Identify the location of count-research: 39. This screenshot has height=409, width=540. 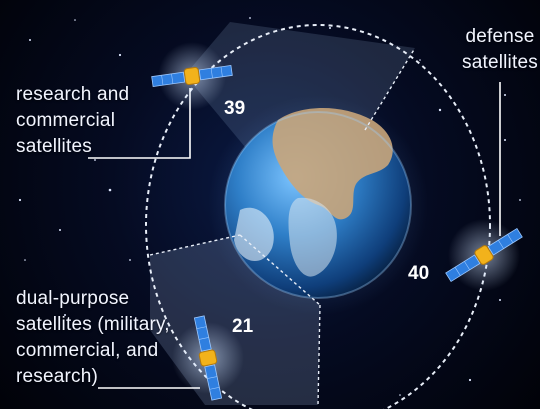
(235, 108).